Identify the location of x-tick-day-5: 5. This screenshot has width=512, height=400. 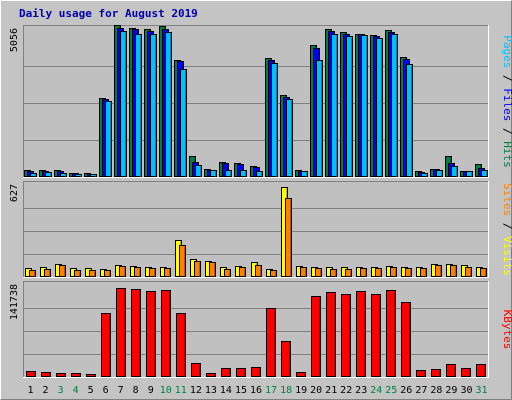
(91, 390).